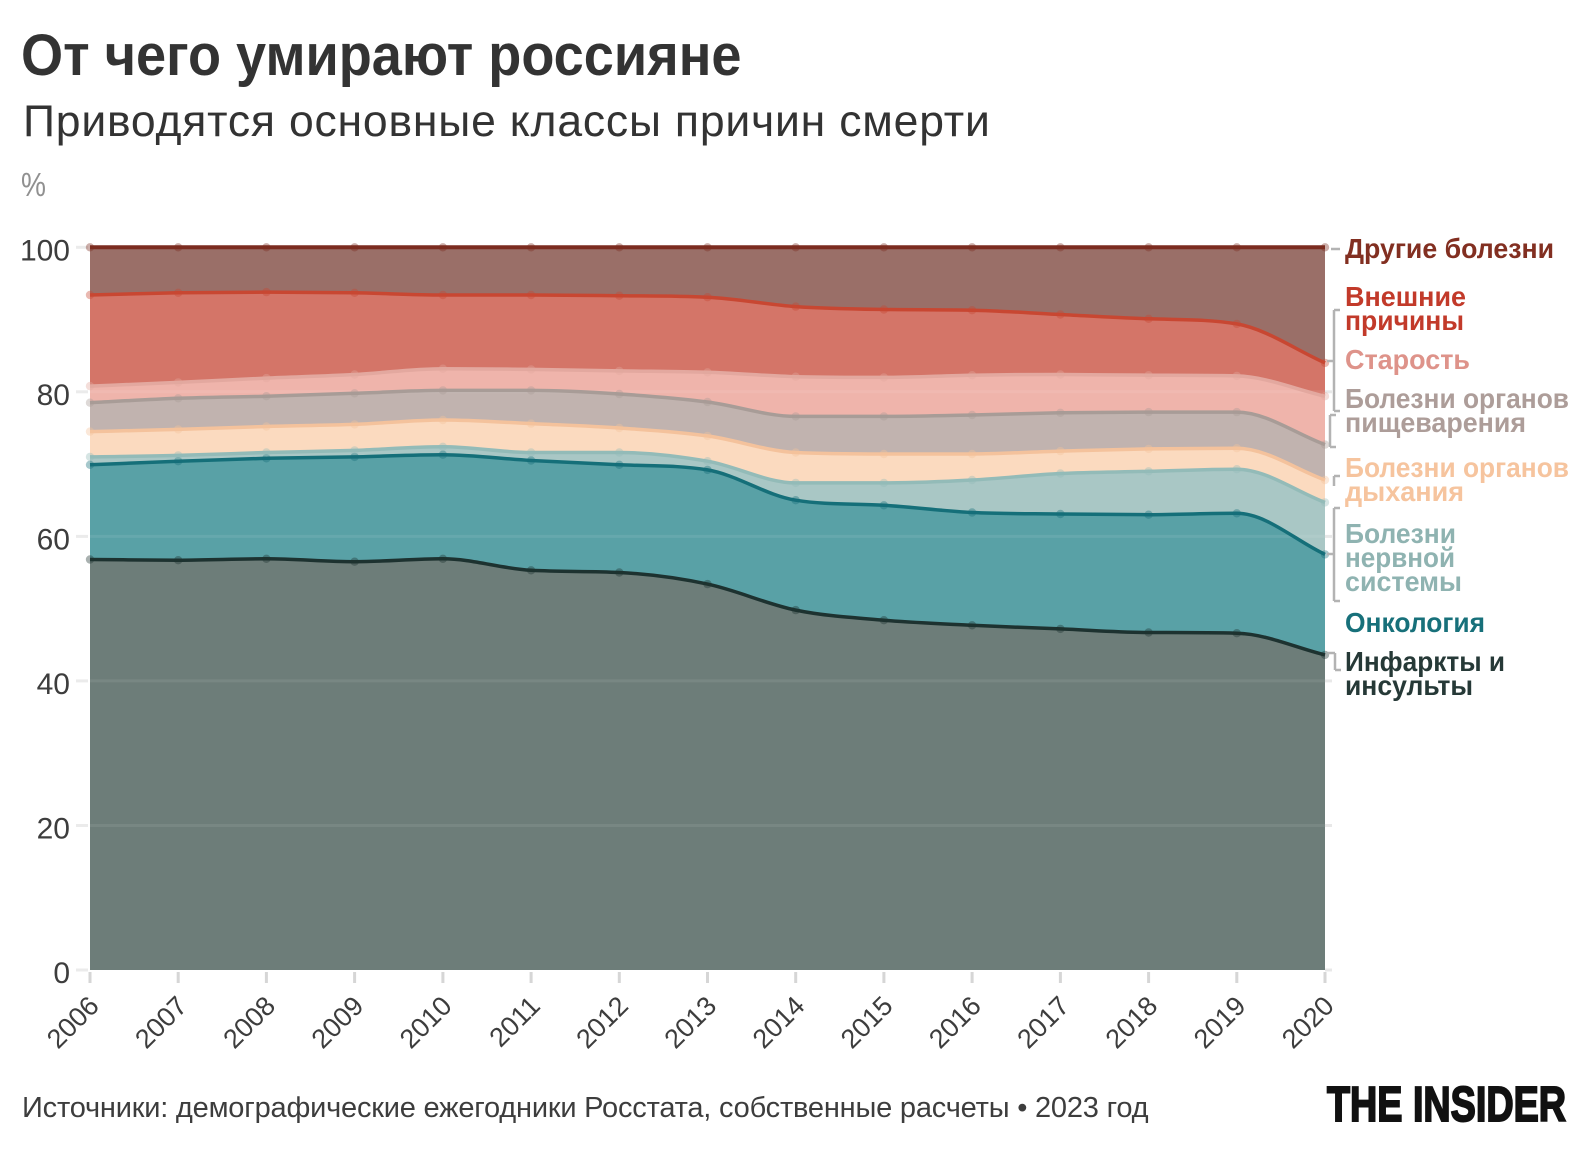  Describe the element at coordinates (1435, 422) in the screenshot. I see `svg-text: пищеварения` at that location.